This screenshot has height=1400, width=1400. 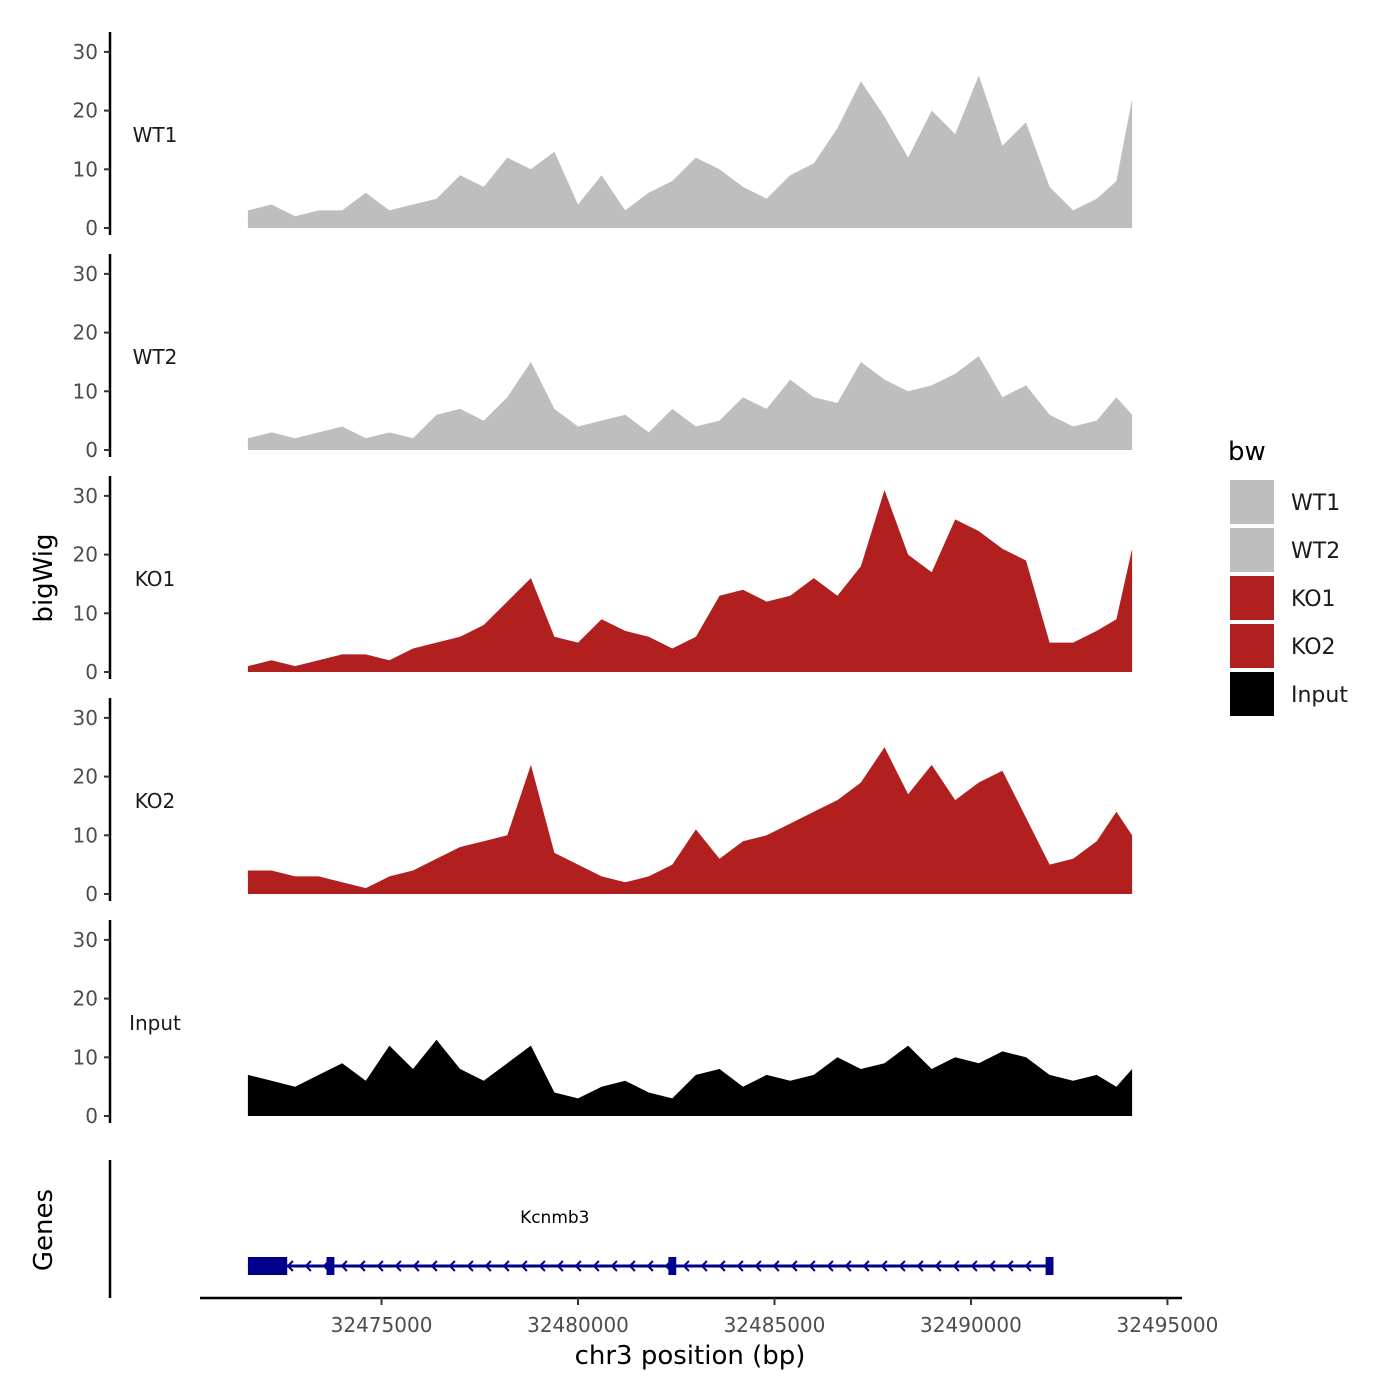 What do you see at coordinates (1289, 694) in the screenshot?
I see `legend-item-input: Input` at bounding box center [1289, 694].